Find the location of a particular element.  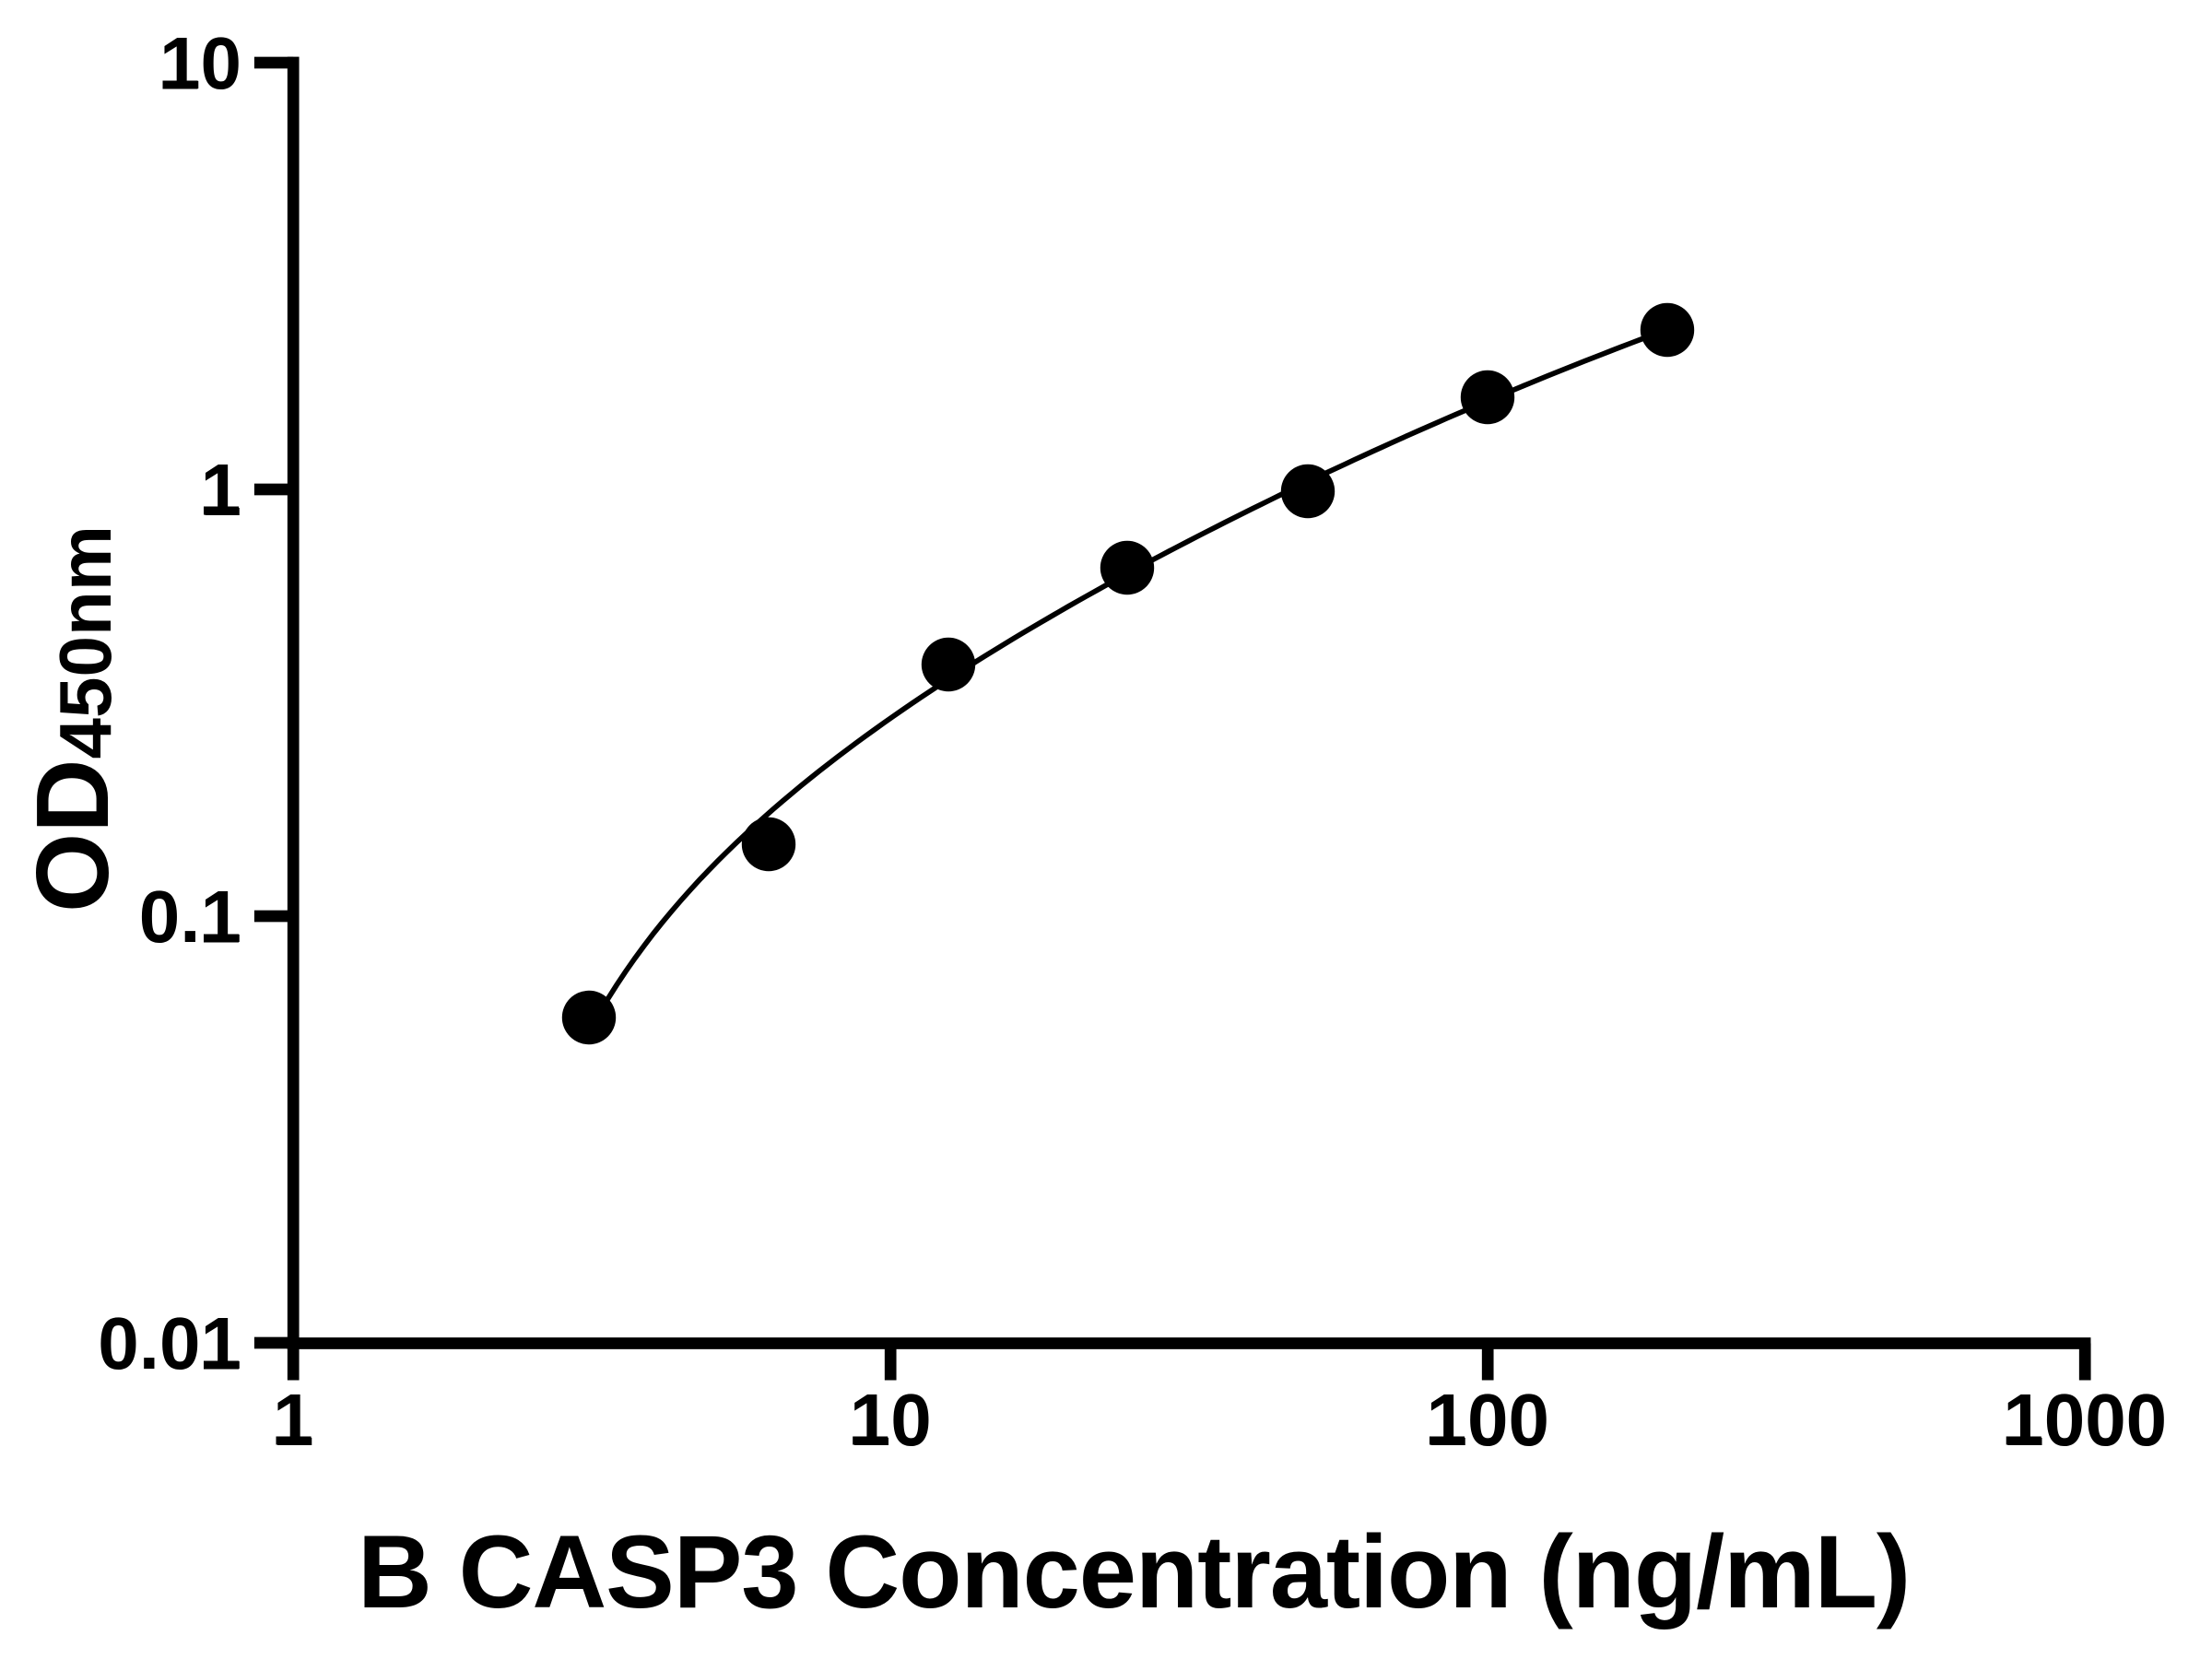

svg-text: B CASP3 Concentration (ng/mL) is located at coordinates (1134, 1572).